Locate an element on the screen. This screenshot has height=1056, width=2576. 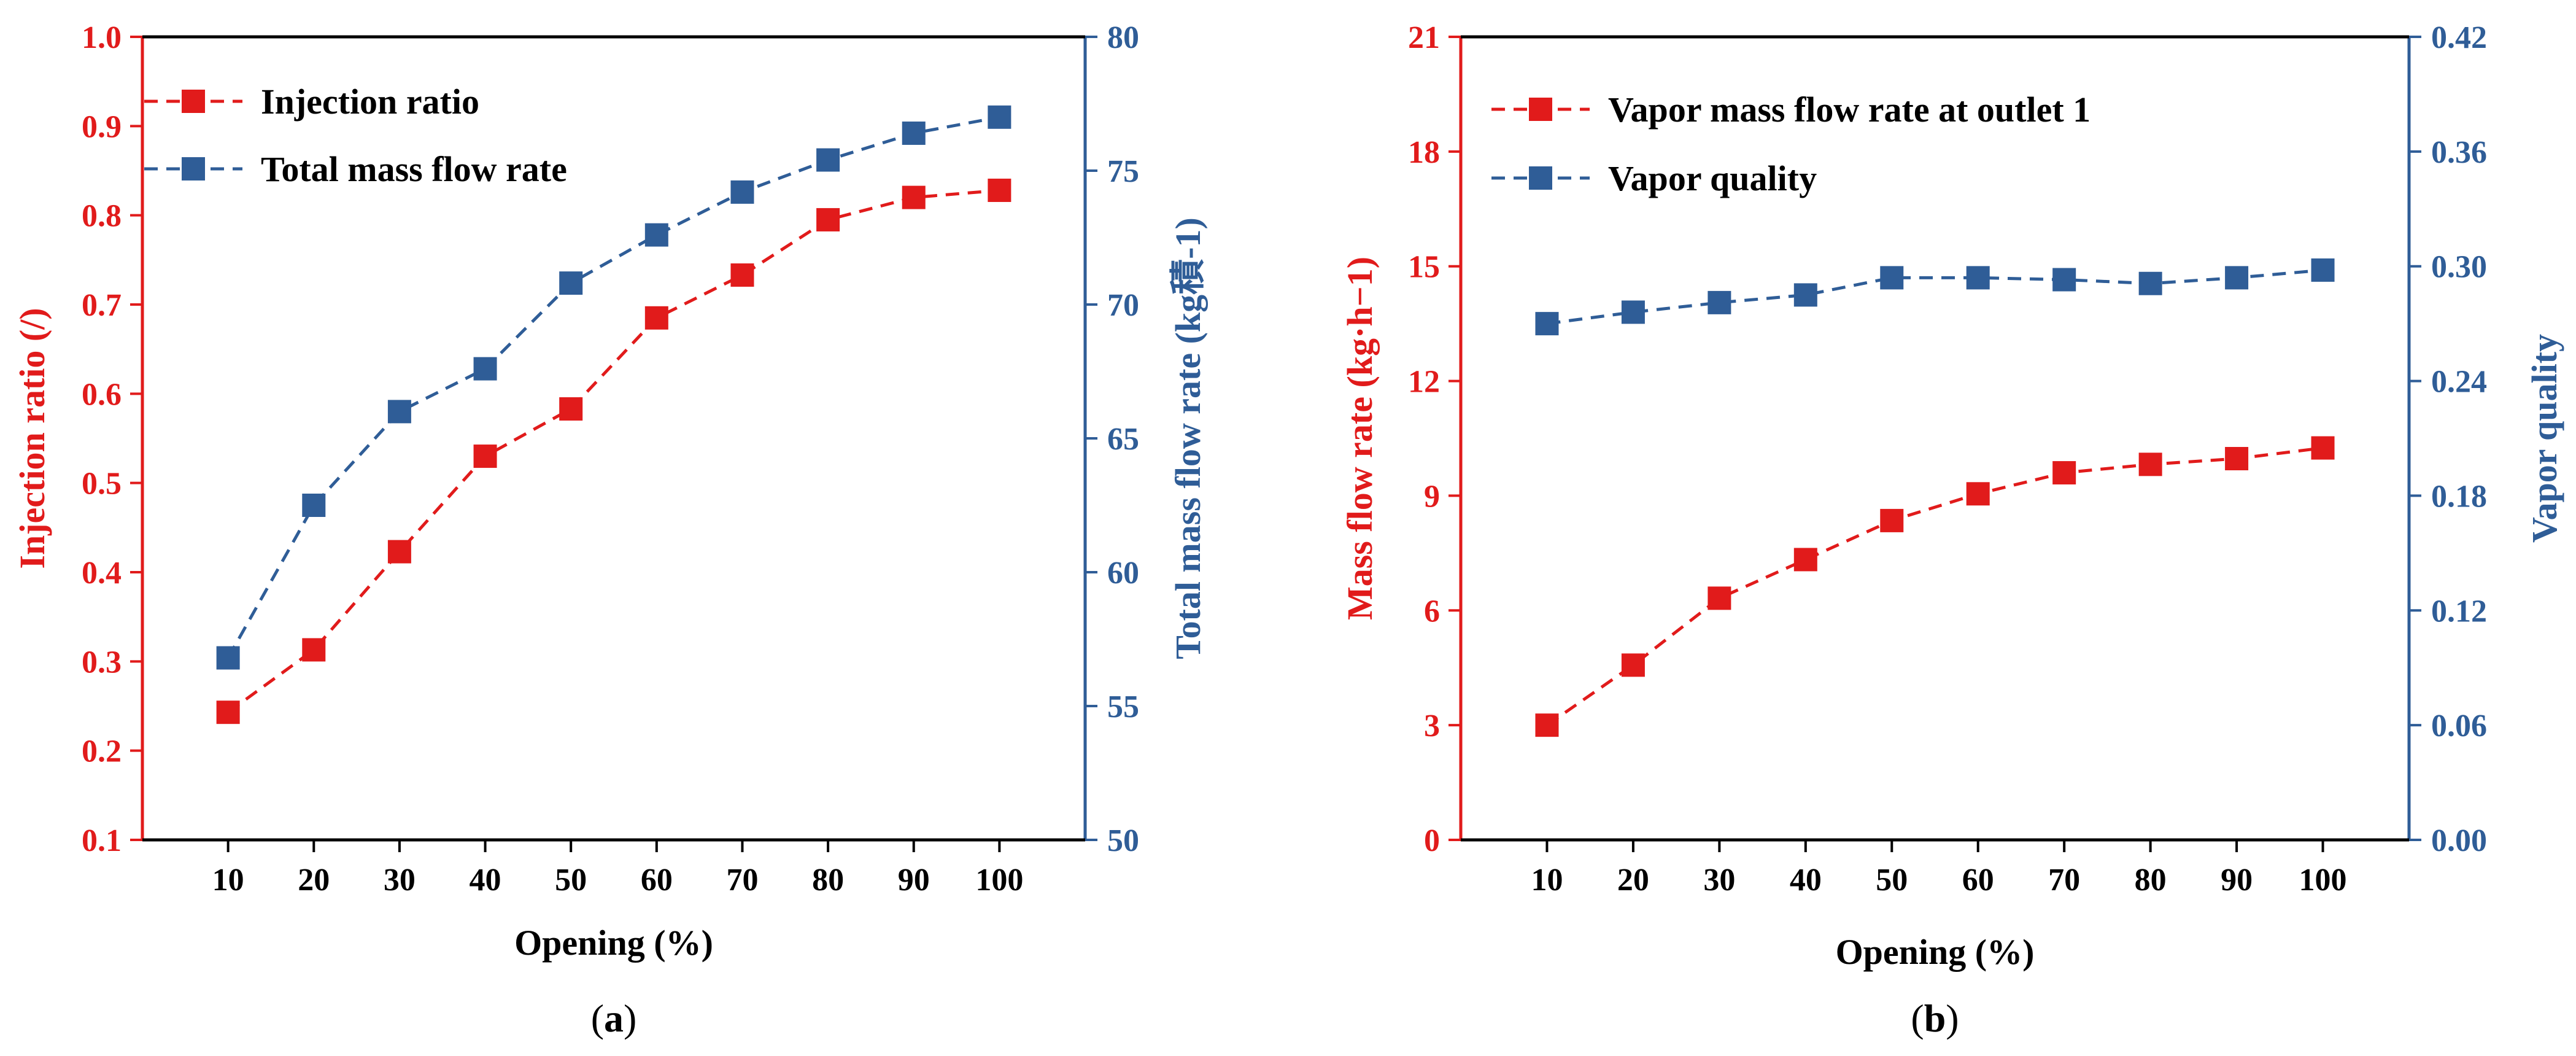
left-tick-label: 0 is located at coordinates (1432, 841).